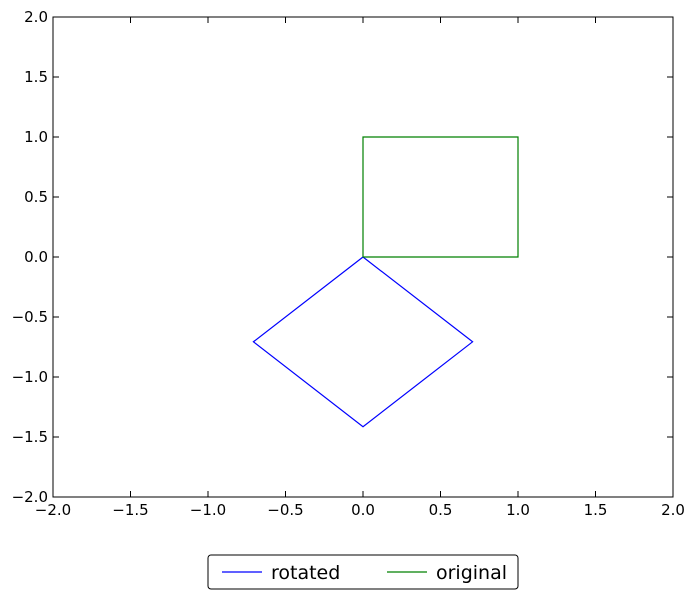 The width and height of the screenshot is (695, 600). I want to click on series-line-original, so click(440, 197).